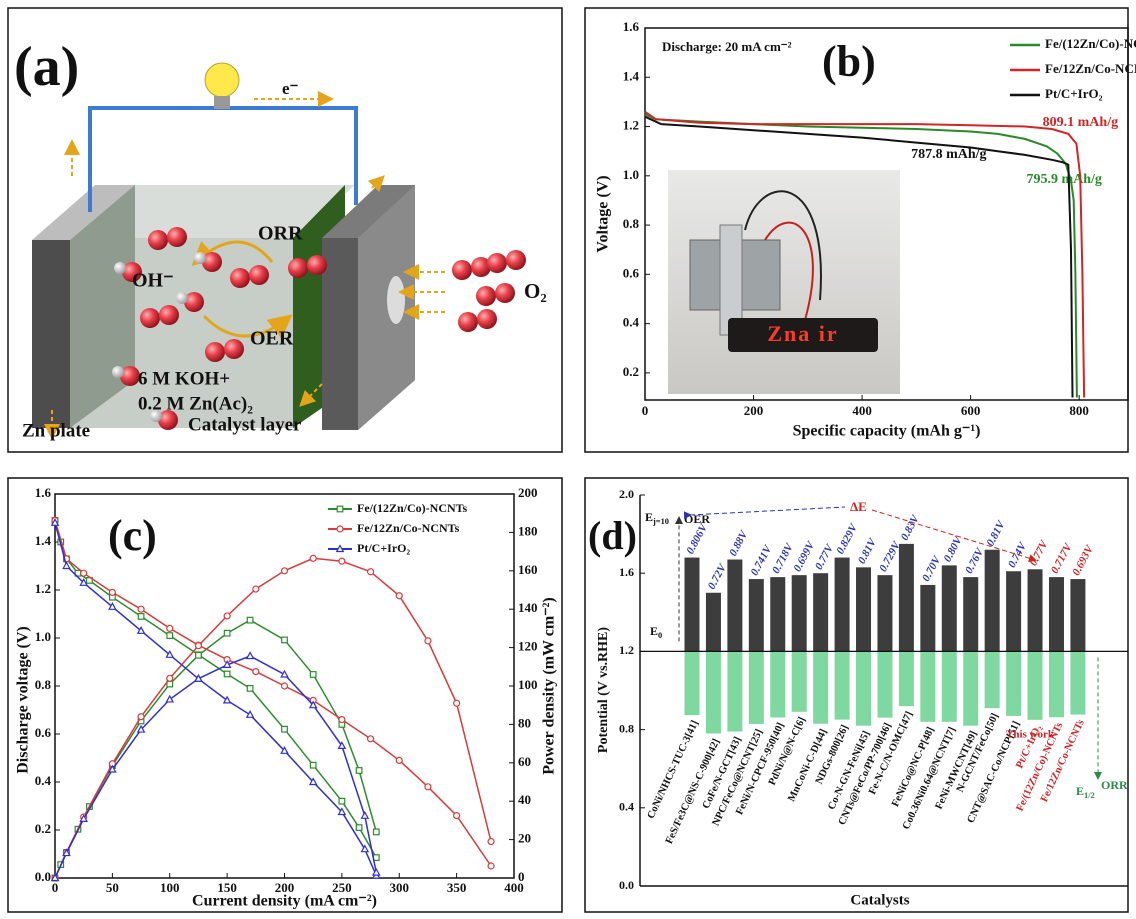 The image size is (1136, 919). I want to click on voltage-line, so click(215, 689).